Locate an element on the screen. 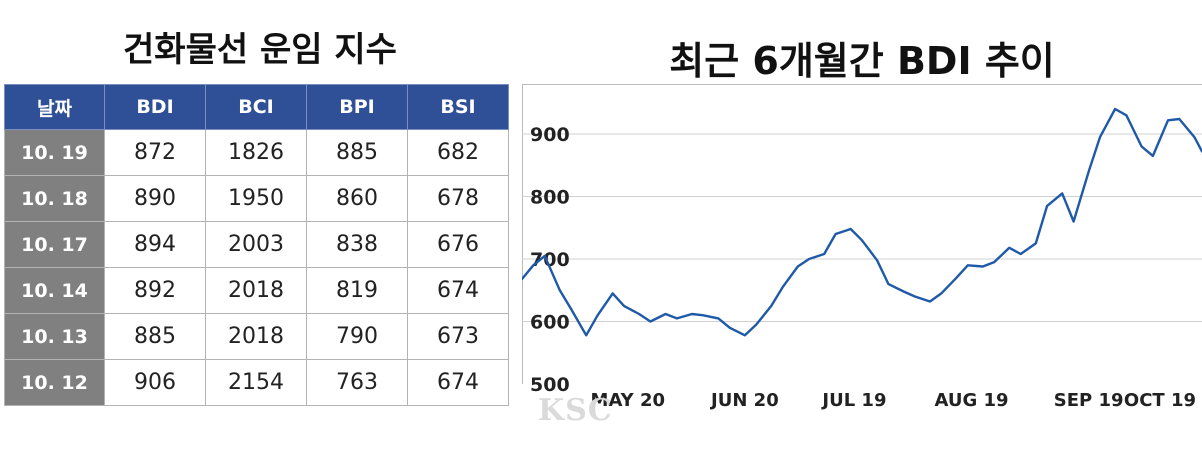 The height and width of the screenshot is (459, 1202). bsi-cell: 678 is located at coordinates (458, 198).